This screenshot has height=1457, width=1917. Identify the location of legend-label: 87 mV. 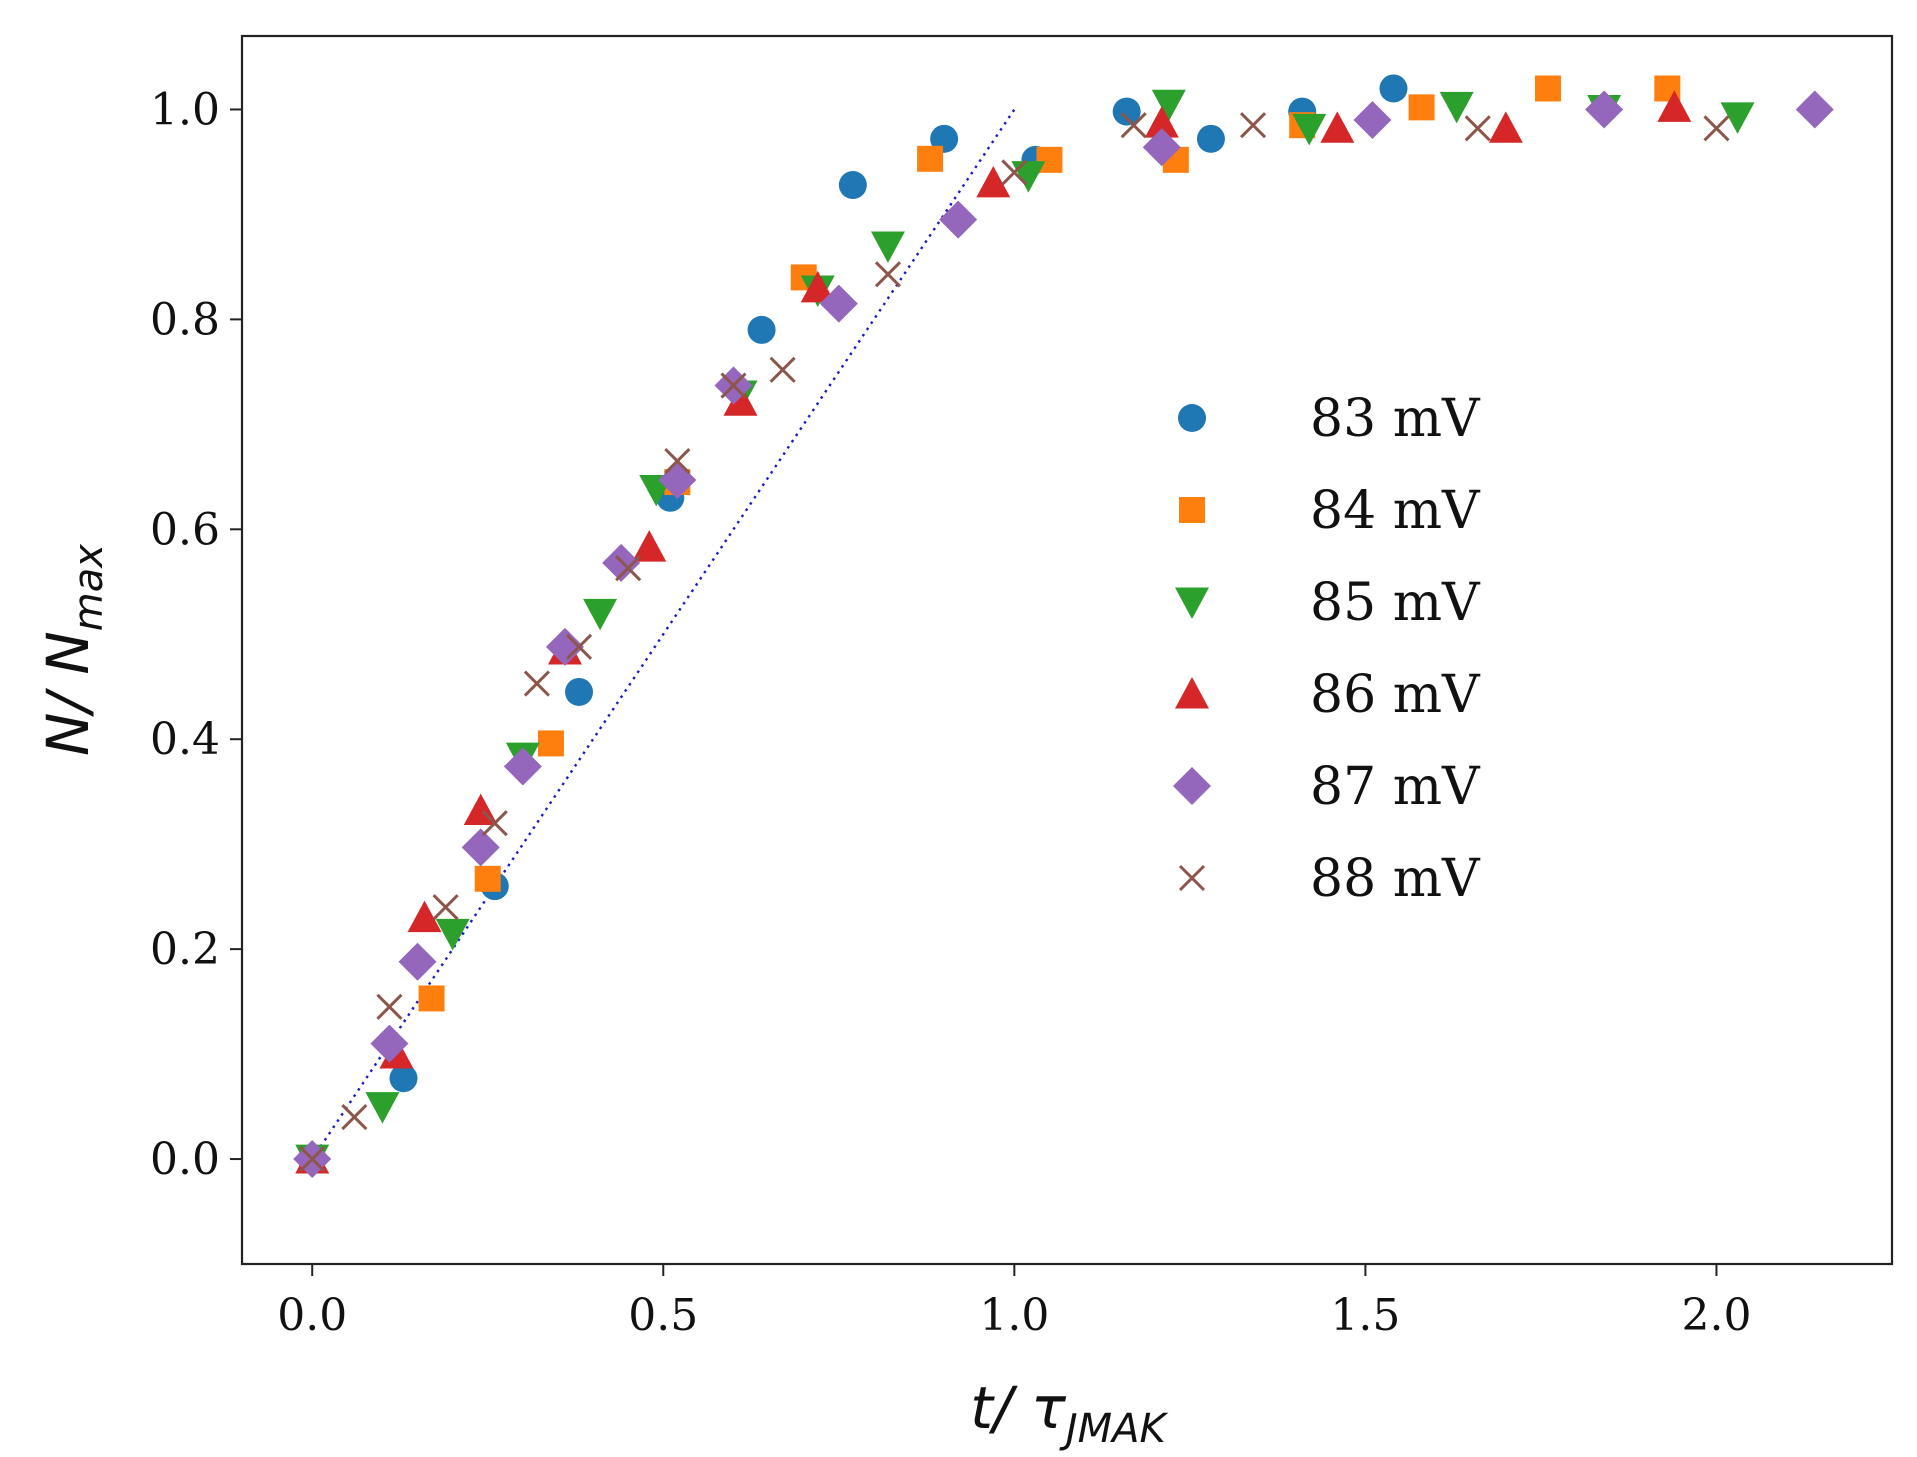
(1395, 787).